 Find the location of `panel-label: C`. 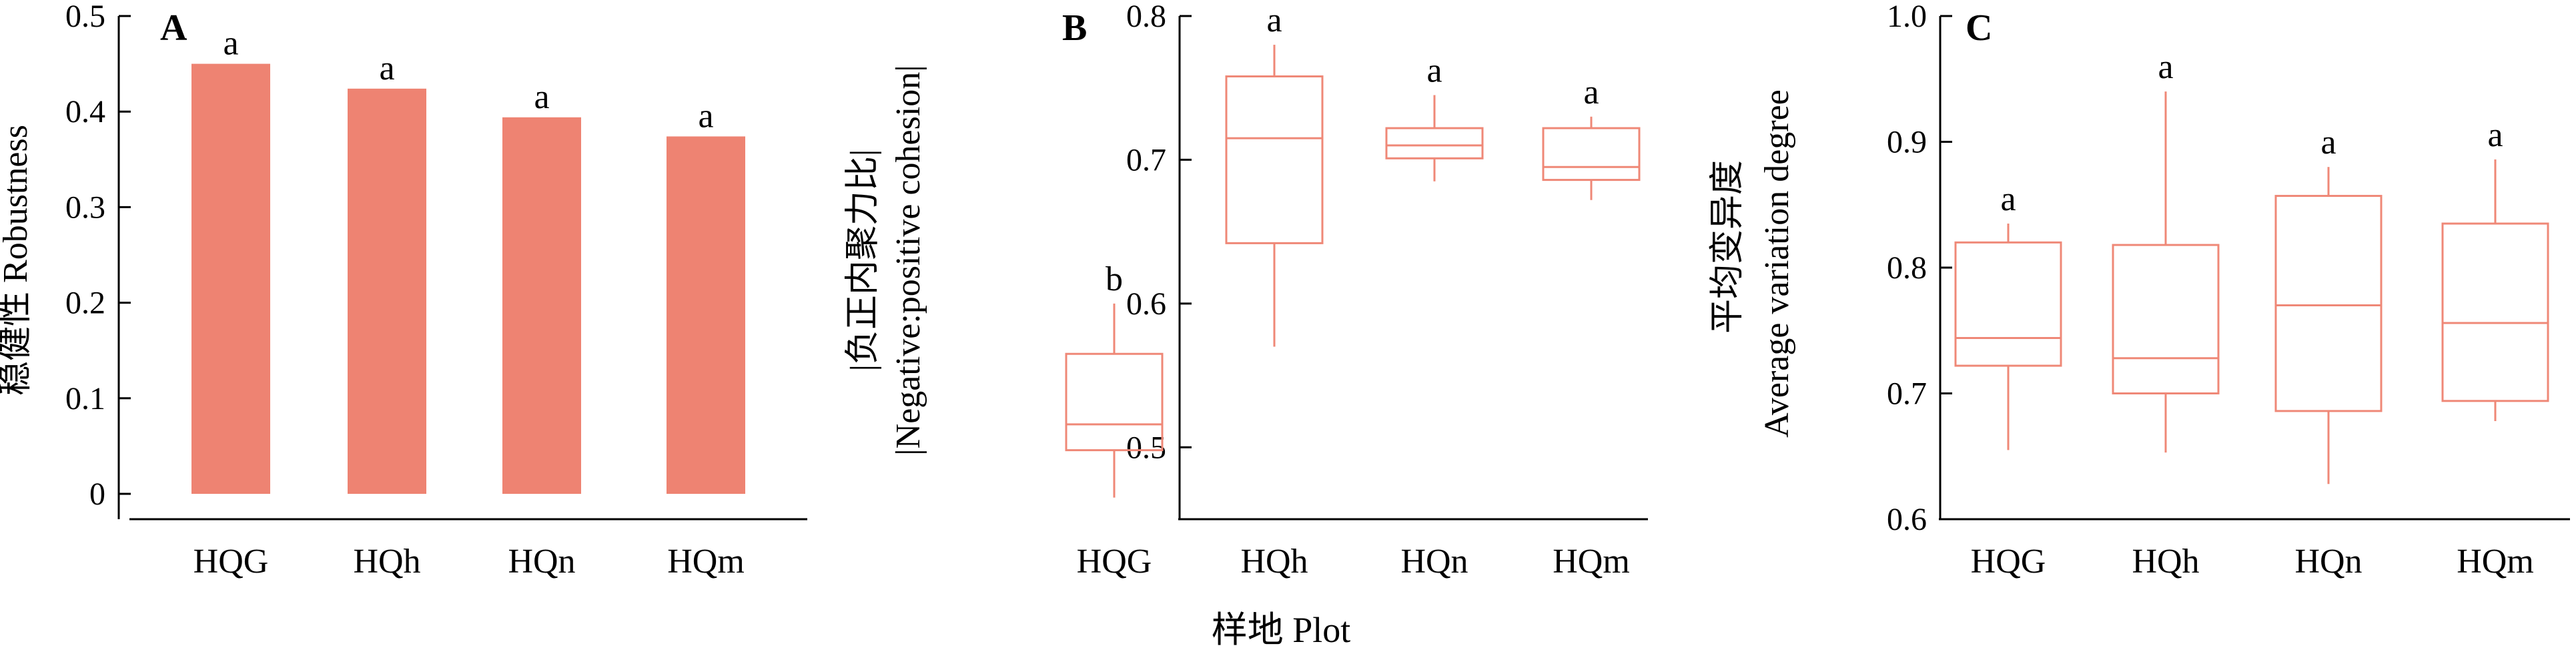

panel-label: C is located at coordinates (1979, 28).